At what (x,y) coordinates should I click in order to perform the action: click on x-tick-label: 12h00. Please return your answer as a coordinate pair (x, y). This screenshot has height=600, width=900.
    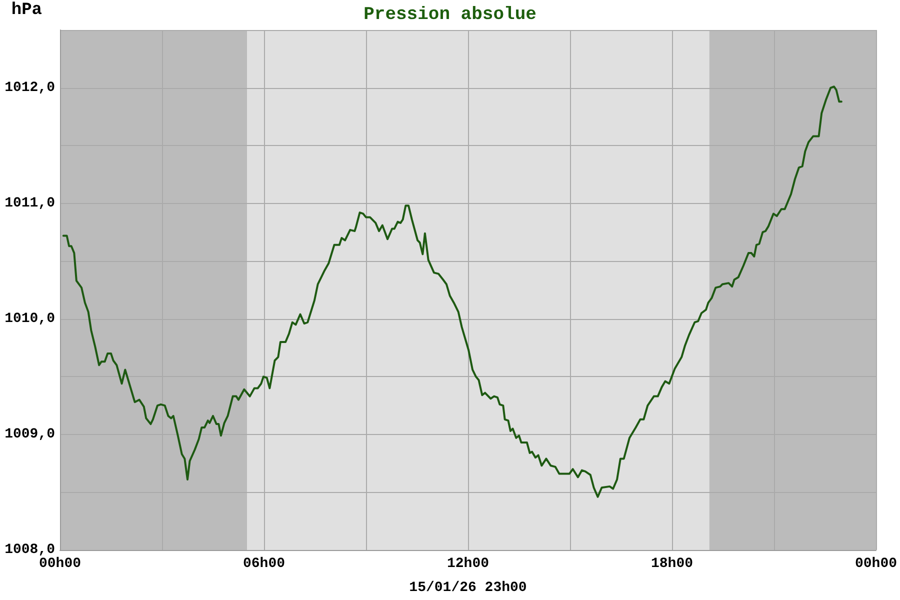
    Looking at the image, I should click on (468, 564).